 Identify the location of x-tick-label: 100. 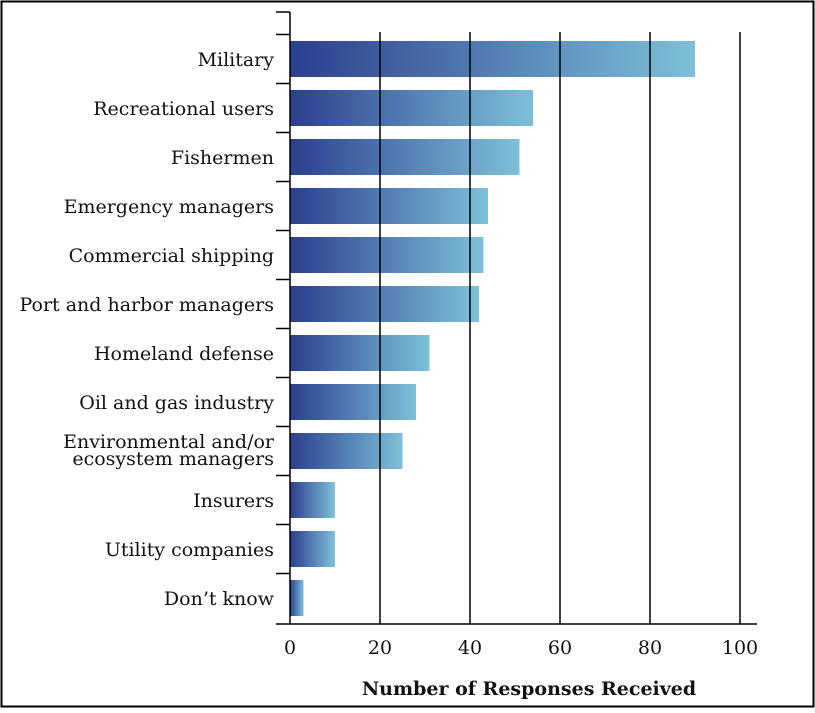
(740, 648).